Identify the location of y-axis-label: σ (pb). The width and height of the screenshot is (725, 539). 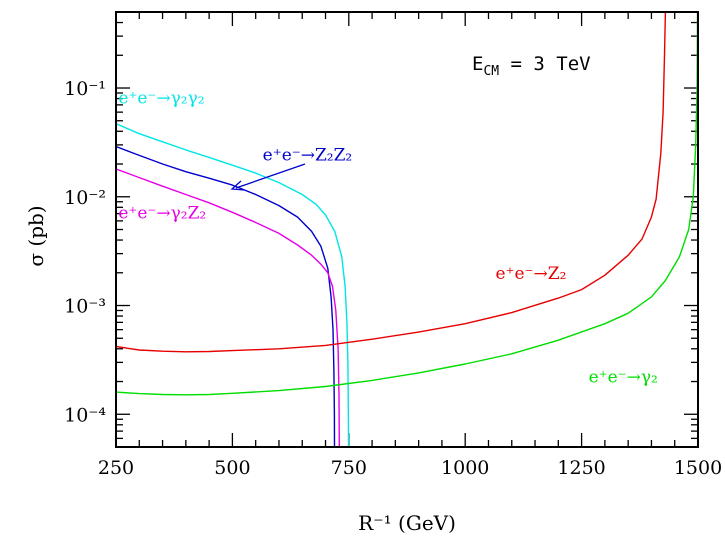
(36, 235).